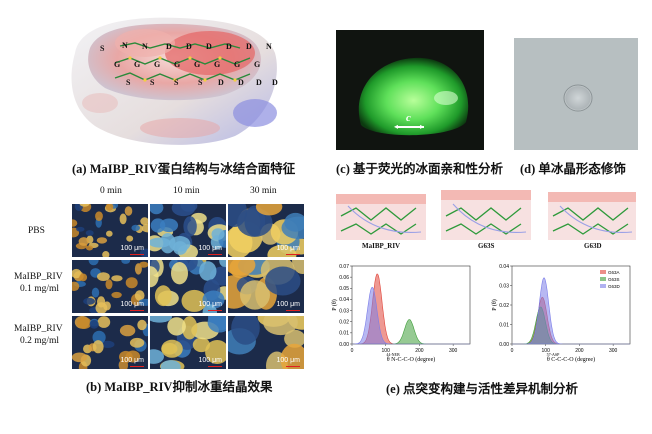 This screenshot has width=652, height=434. Describe the element at coordinates (381, 246) in the screenshot. I see `structure-label: MaIBP_RIV` at that location.